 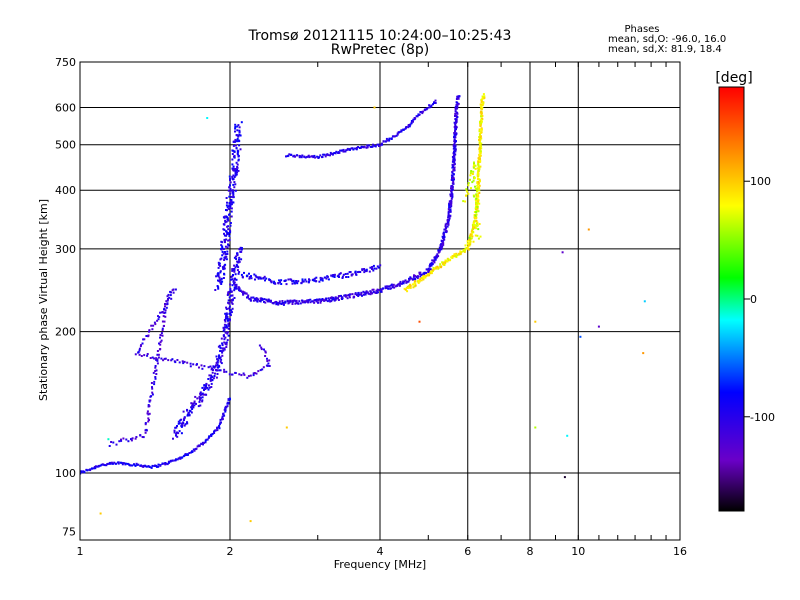 What do you see at coordinates (665, 49) in the screenshot?
I see `phases-x-stats: mean, sd,X: 81.9, 18.4` at bounding box center [665, 49].